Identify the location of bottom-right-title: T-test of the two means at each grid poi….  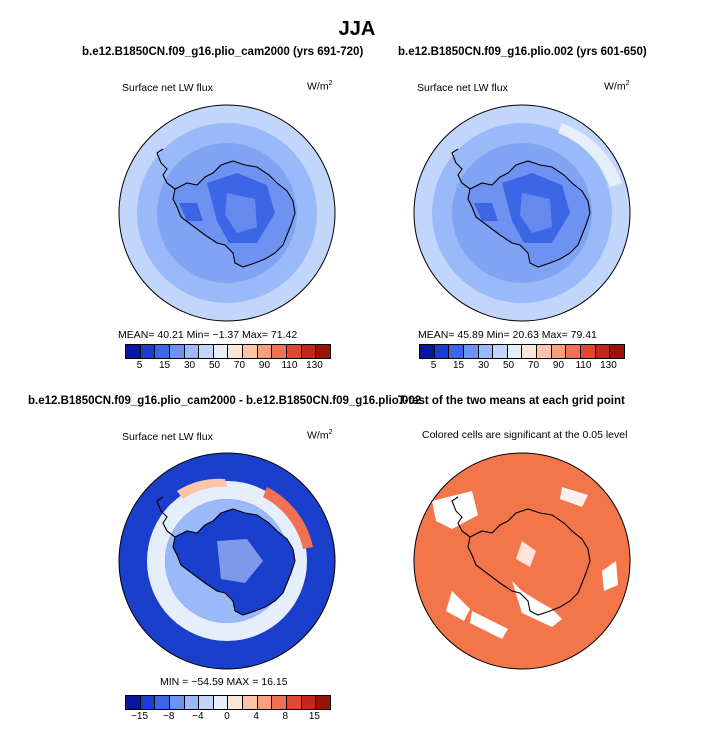
(511, 401).